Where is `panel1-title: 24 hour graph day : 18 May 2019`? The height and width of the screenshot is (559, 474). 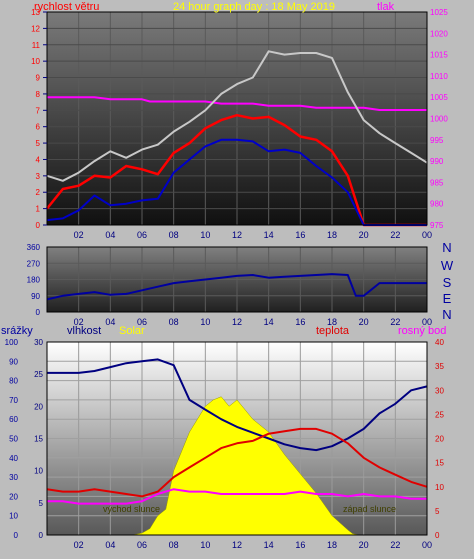
panel1-title: 24 hour graph day : 18 May 2019 is located at coordinates (254, 7).